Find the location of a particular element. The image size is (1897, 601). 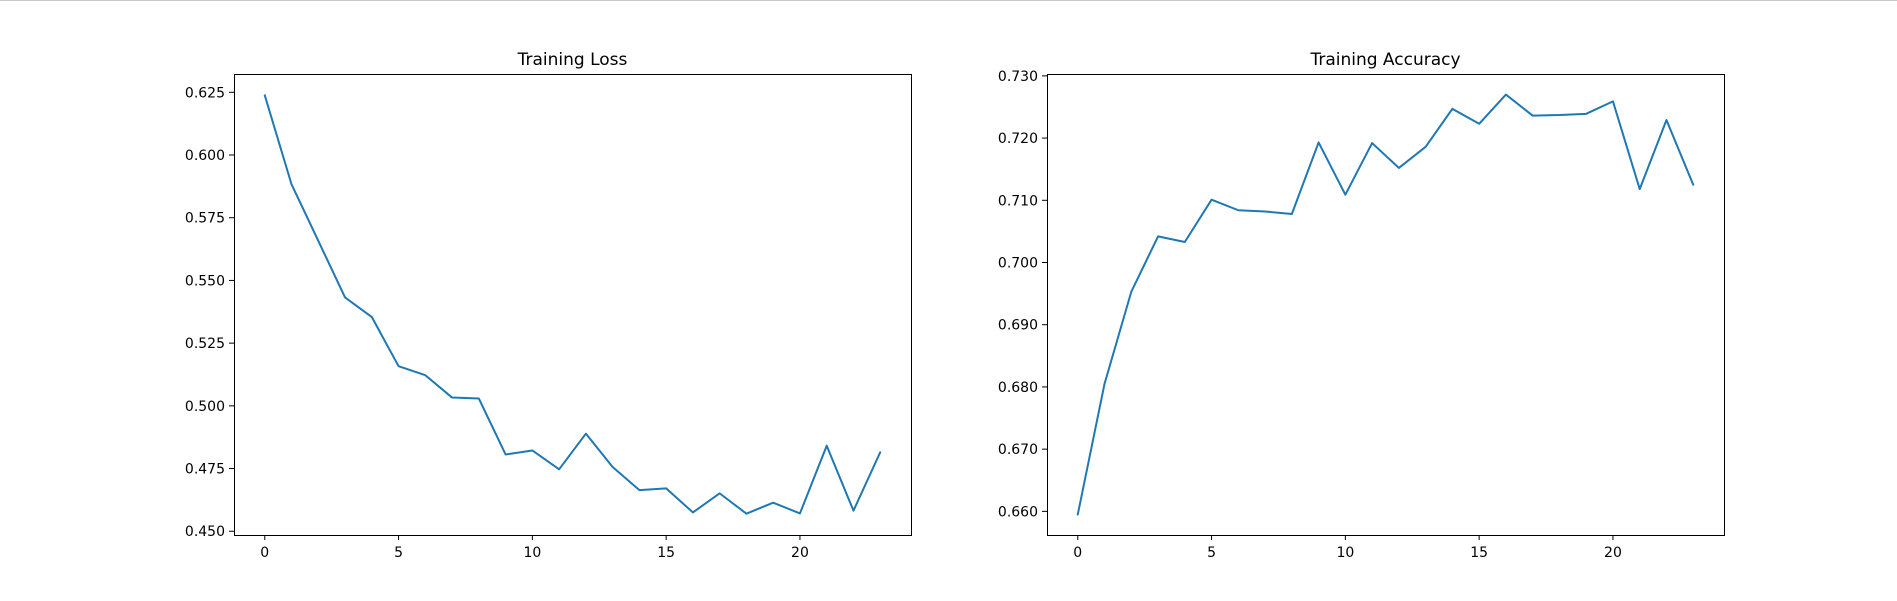

y-tick-label: 0.730 is located at coordinates (1018, 77).